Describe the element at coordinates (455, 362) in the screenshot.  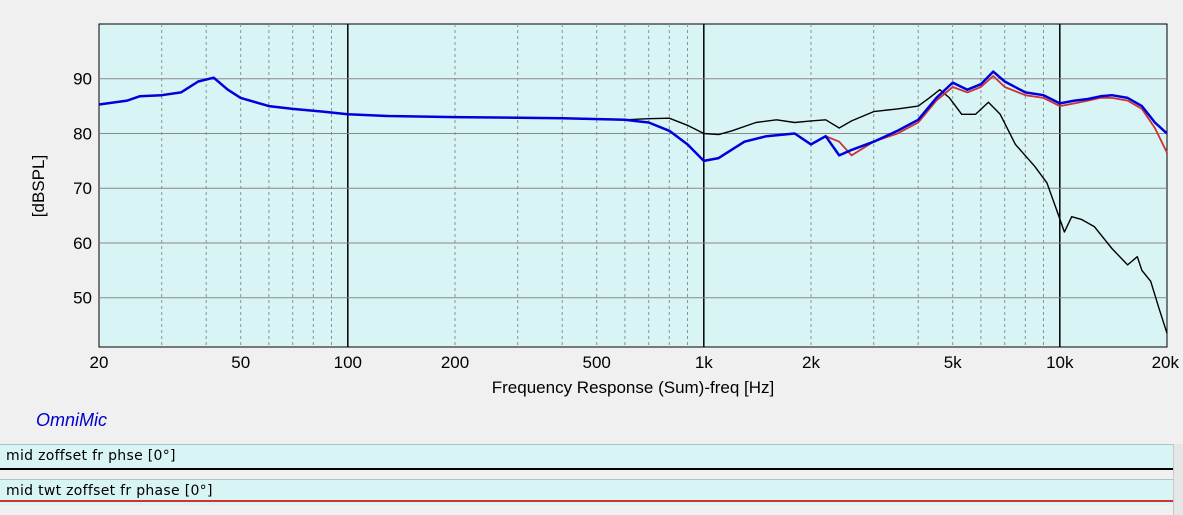
I see `x-tick-label: 200` at that location.